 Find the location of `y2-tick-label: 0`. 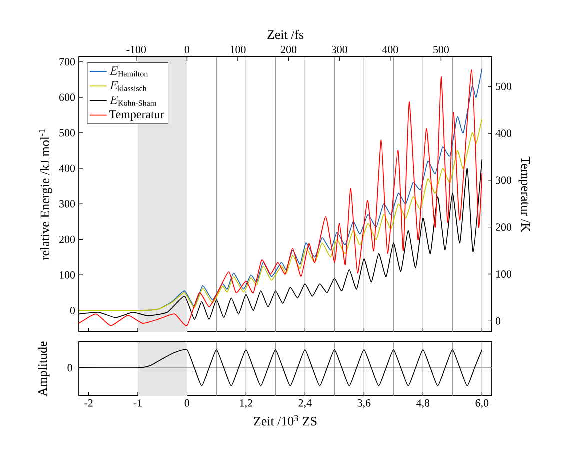

y2-tick-label: 0 is located at coordinates (498, 321).